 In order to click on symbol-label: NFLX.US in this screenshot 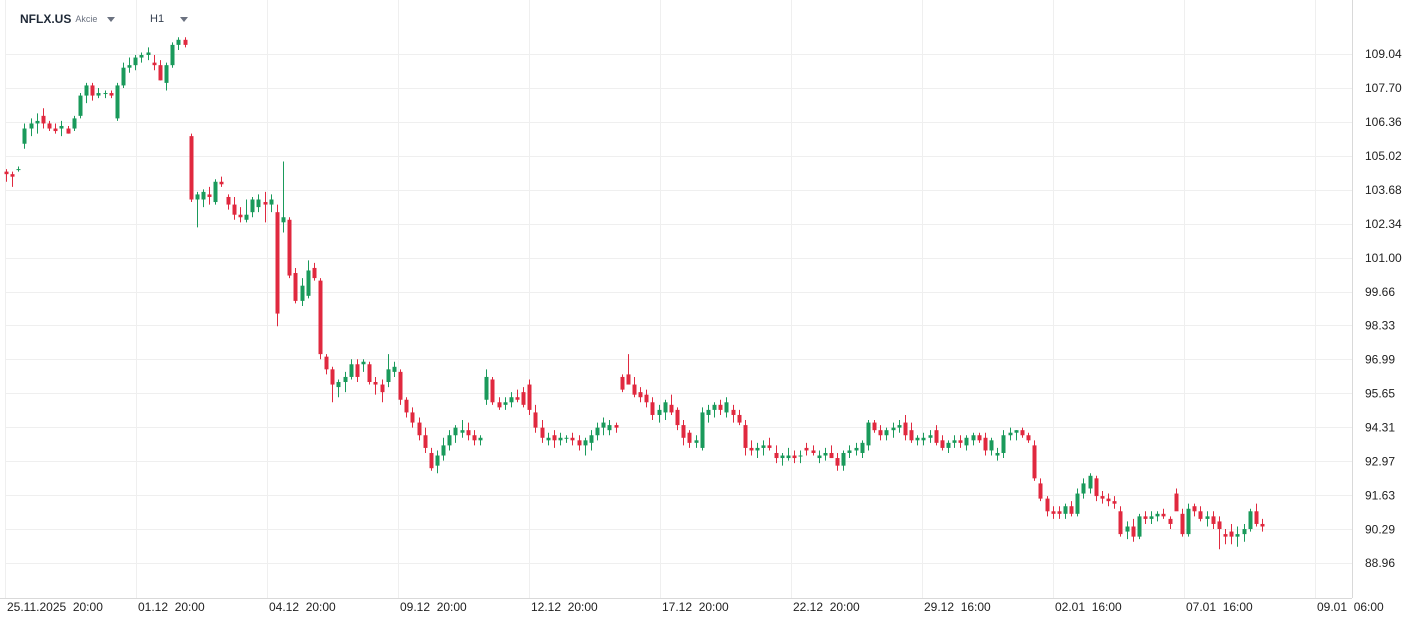, I will do `click(46, 19)`.